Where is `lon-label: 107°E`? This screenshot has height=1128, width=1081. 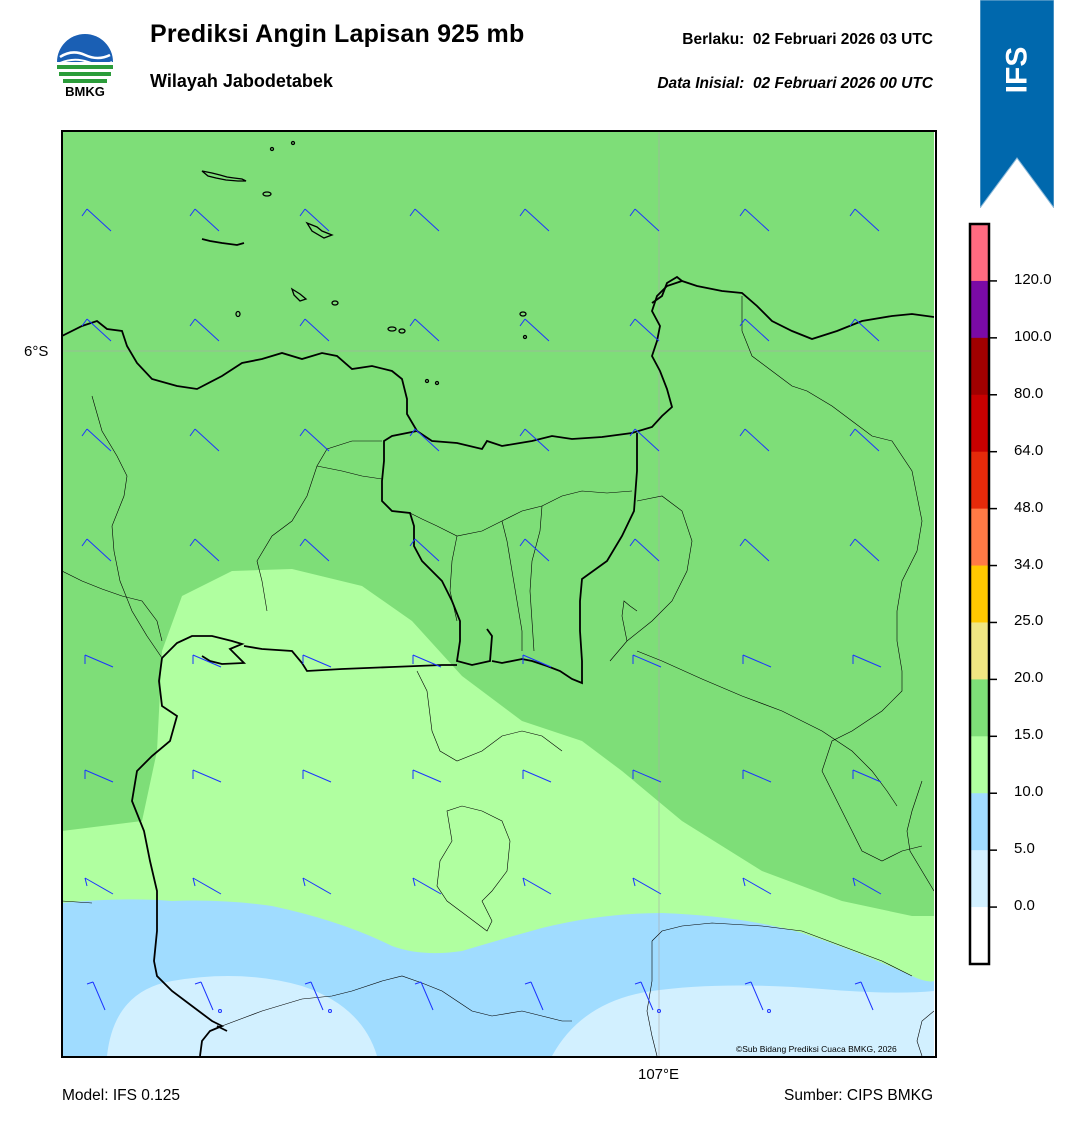
lon-label: 107°E is located at coordinates (659, 1074).